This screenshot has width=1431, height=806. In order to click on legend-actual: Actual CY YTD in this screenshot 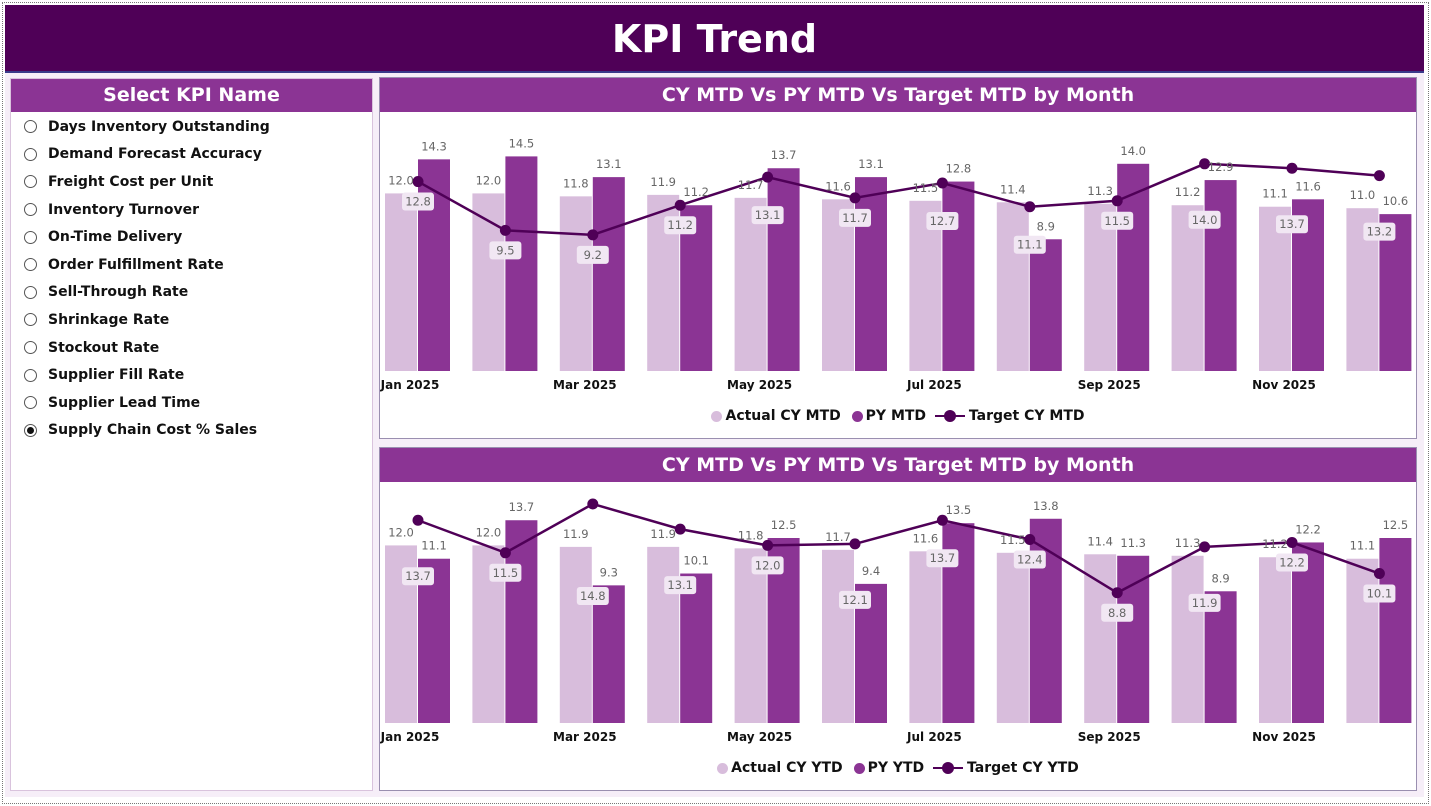, I will do `click(787, 768)`.